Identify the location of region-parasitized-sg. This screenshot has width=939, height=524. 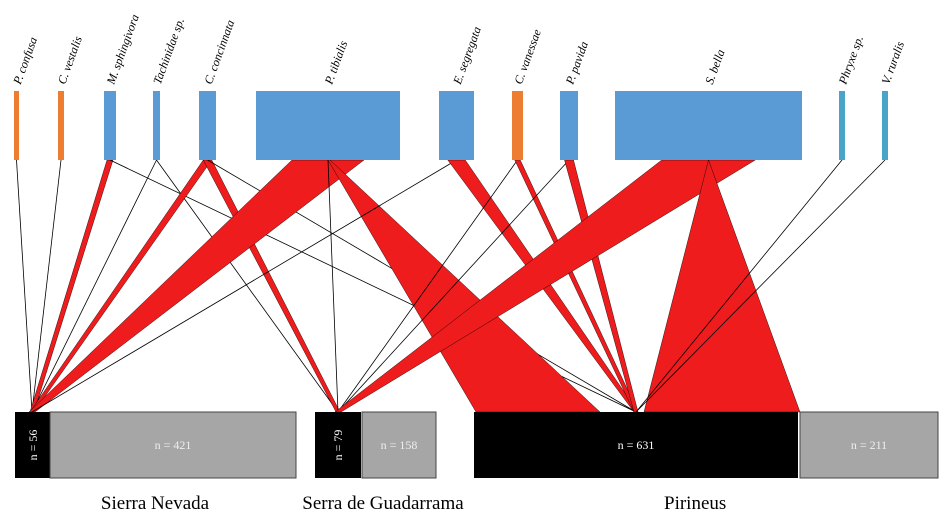
(338, 445).